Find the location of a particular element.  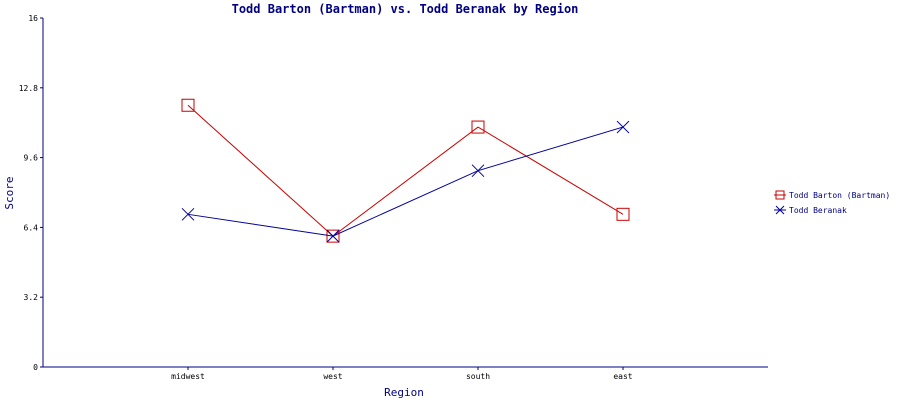

legend-item: Todd Beranak is located at coordinates (810, 210).